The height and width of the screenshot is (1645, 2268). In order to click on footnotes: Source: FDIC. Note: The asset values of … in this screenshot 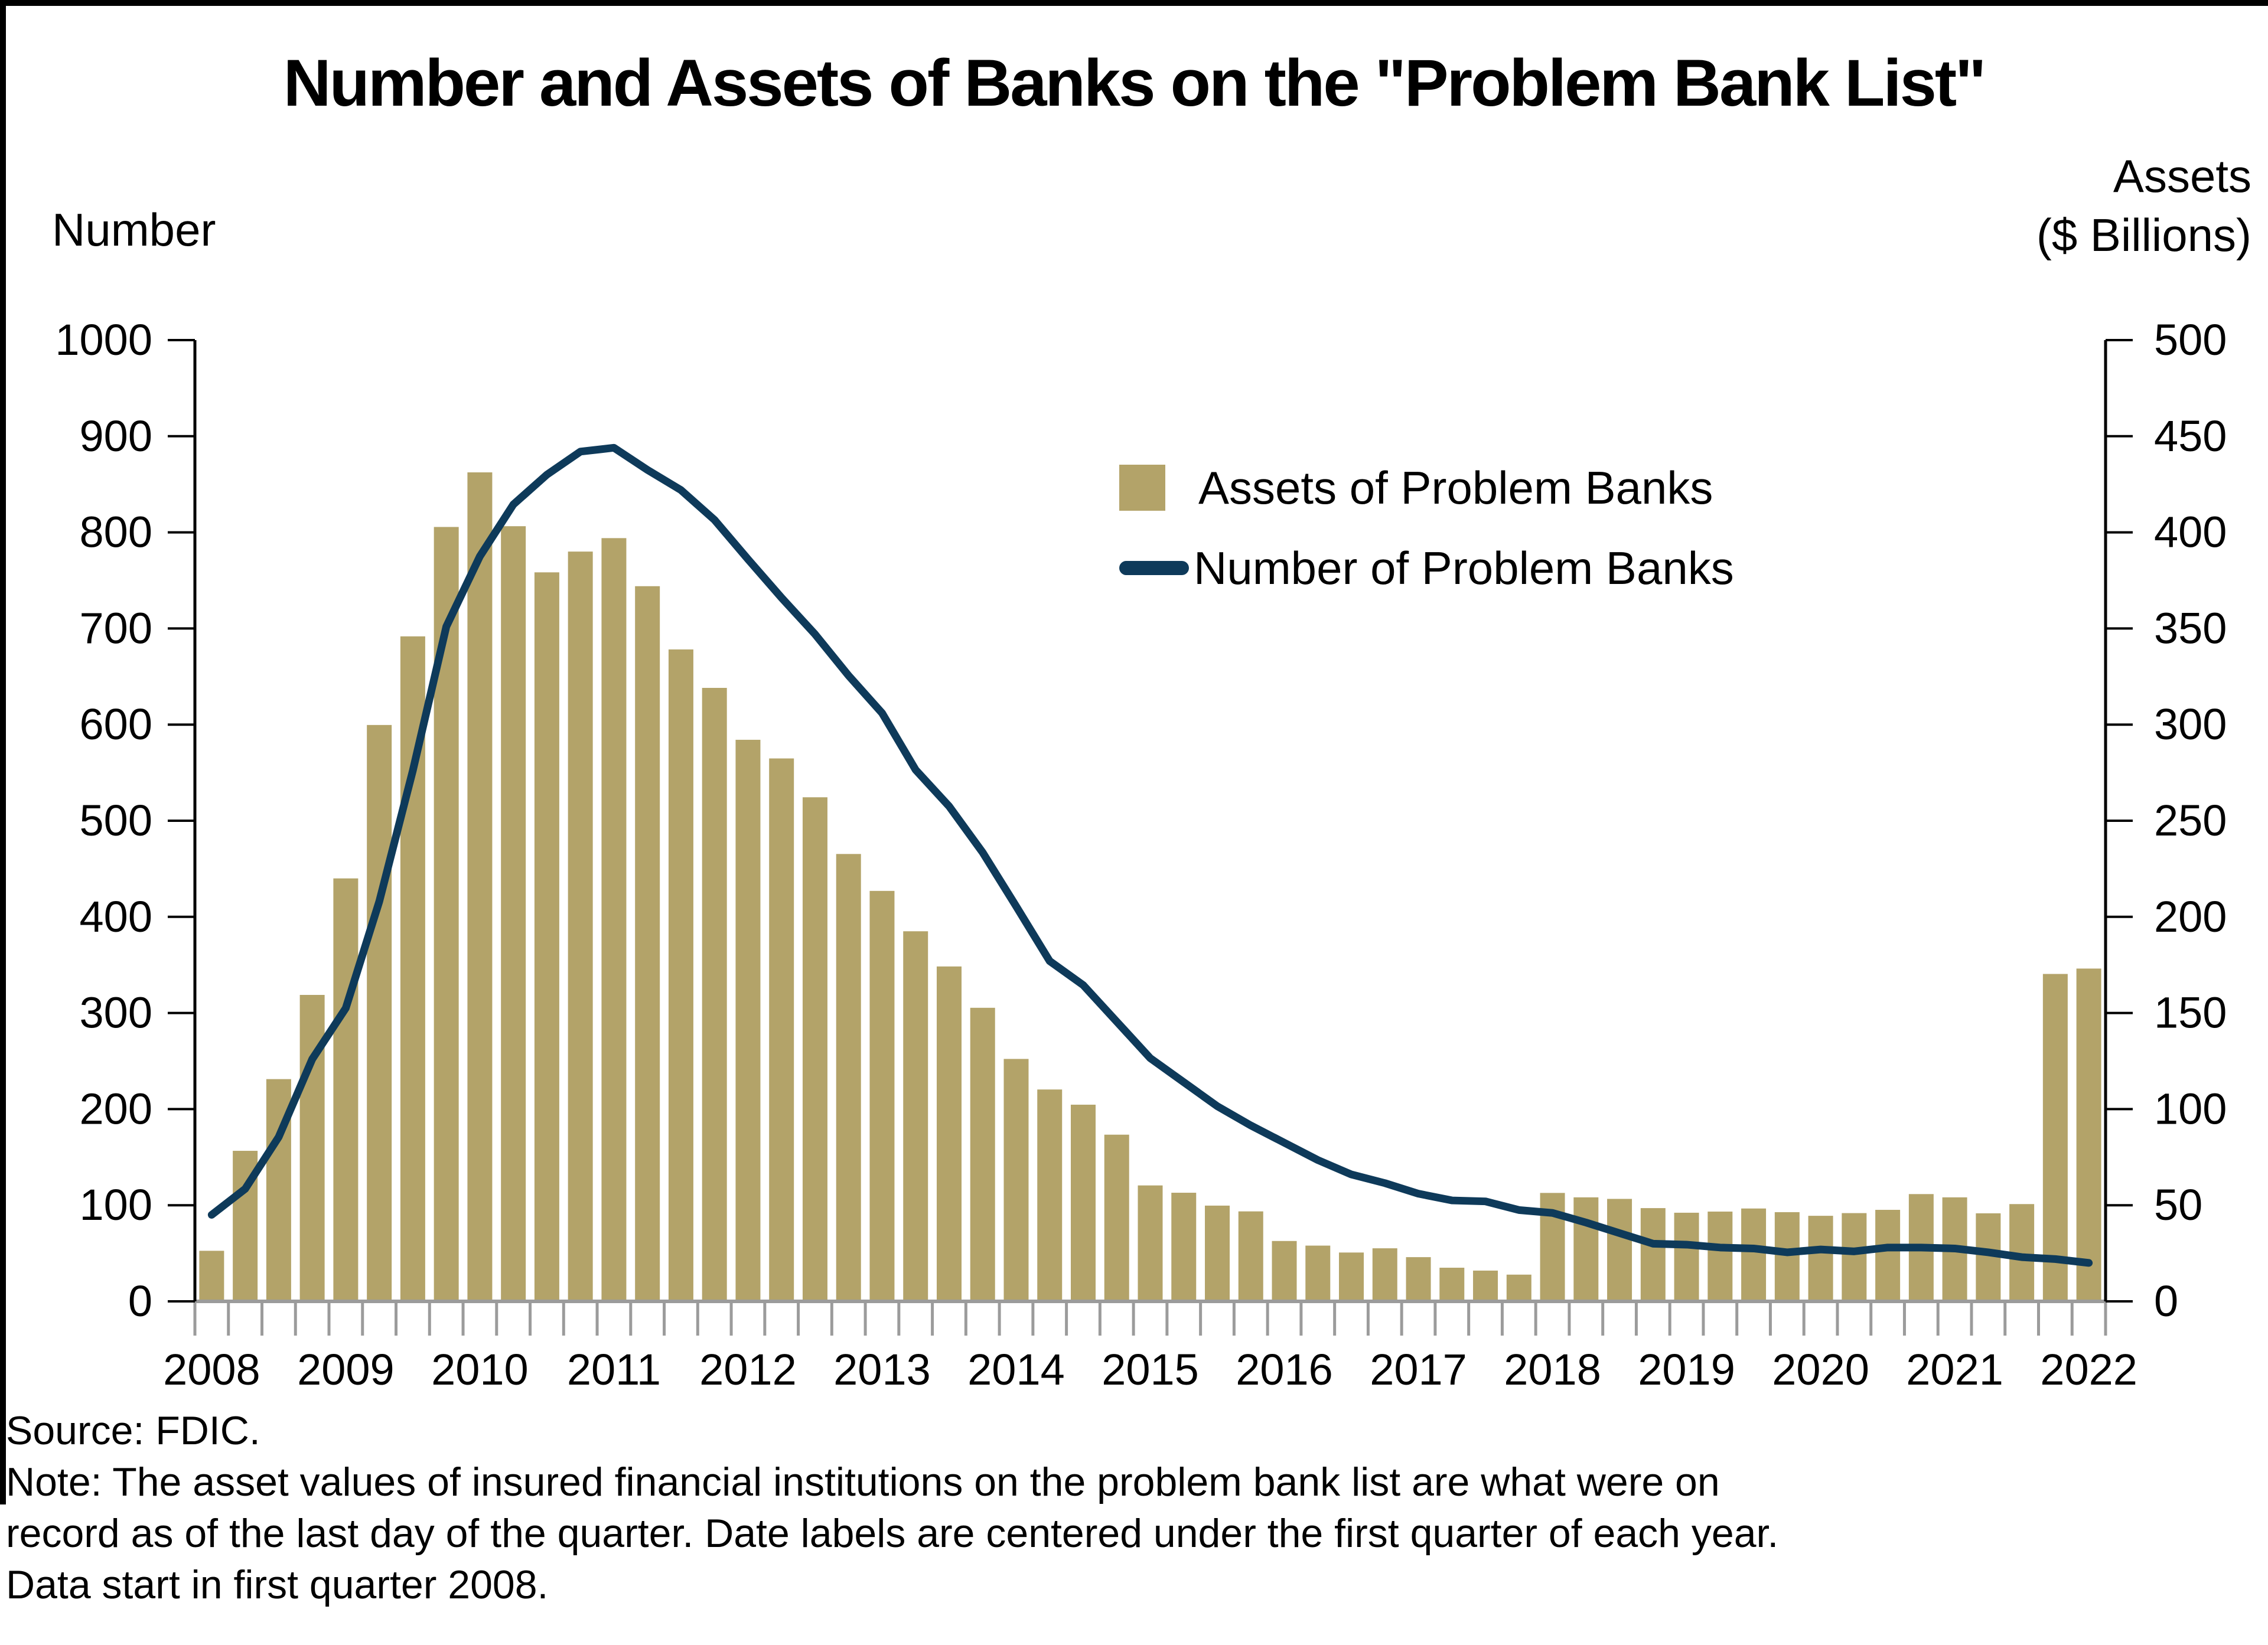, I will do `click(892, 1508)`.